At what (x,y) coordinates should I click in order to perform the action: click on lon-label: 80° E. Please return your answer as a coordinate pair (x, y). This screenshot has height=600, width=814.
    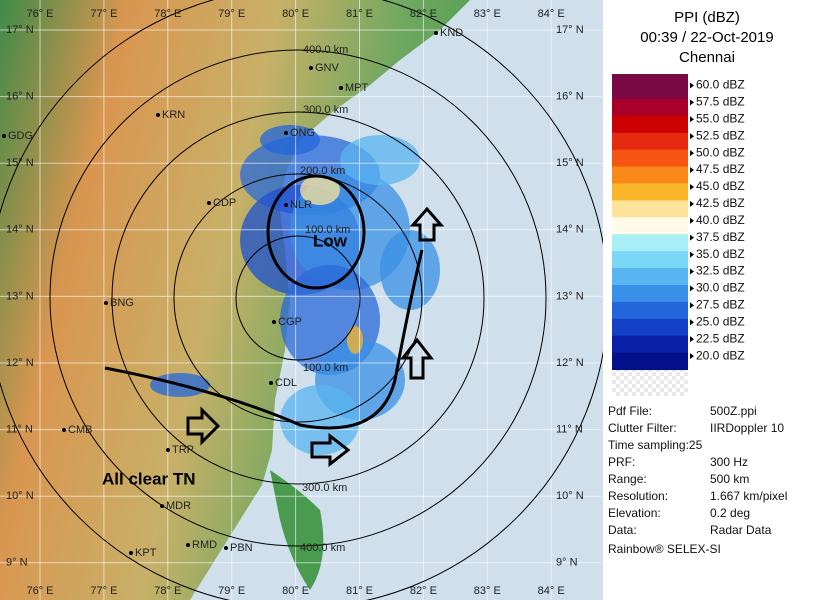
    Looking at the image, I should click on (295, 14).